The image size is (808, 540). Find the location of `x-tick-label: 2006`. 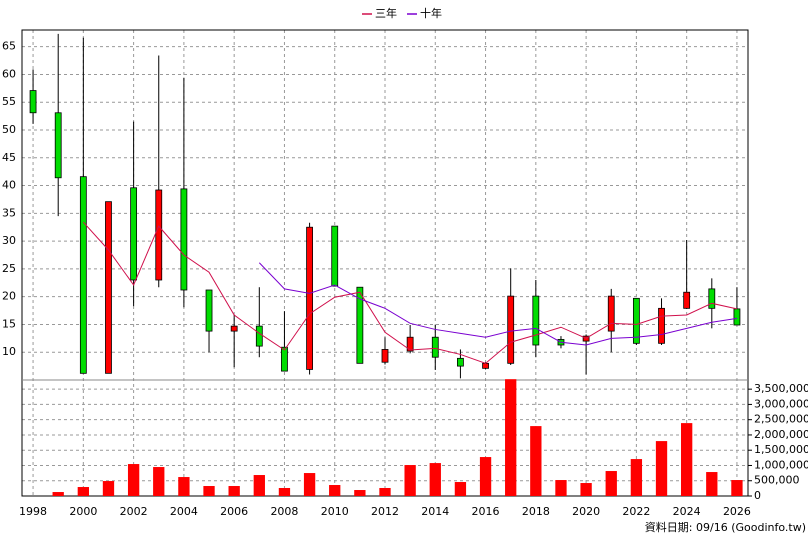

x-tick-label: 2006 is located at coordinates (234, 511).